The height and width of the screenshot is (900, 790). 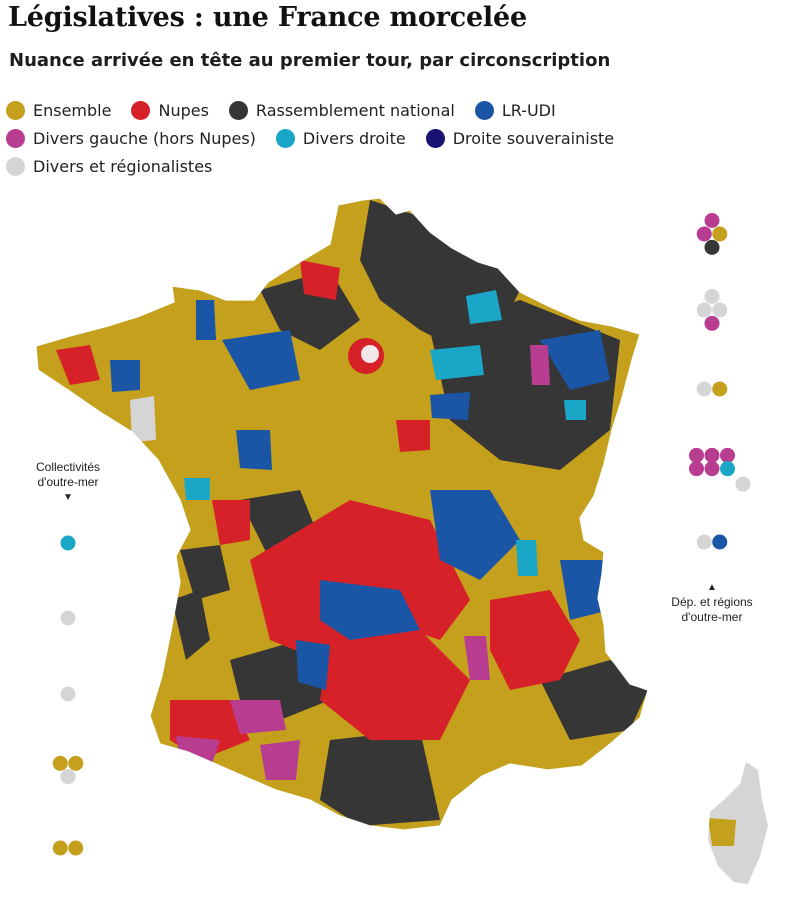 What do you see at coordinates (313, 665) in the screenshot?
I see `region-lr-cantal` at bounding box center [313, 665].